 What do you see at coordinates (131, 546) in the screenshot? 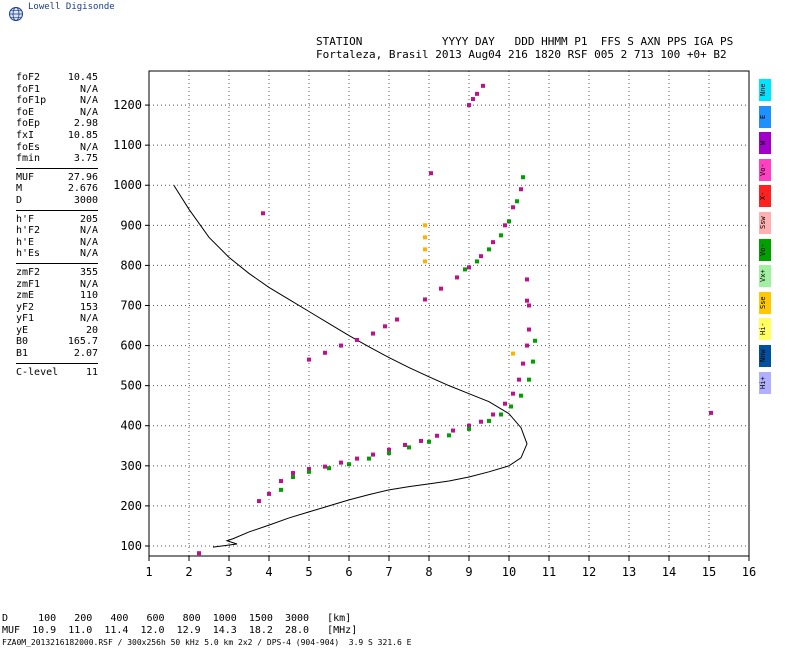
I see `y-tick-label: 100` at bounding box center [131, 546].